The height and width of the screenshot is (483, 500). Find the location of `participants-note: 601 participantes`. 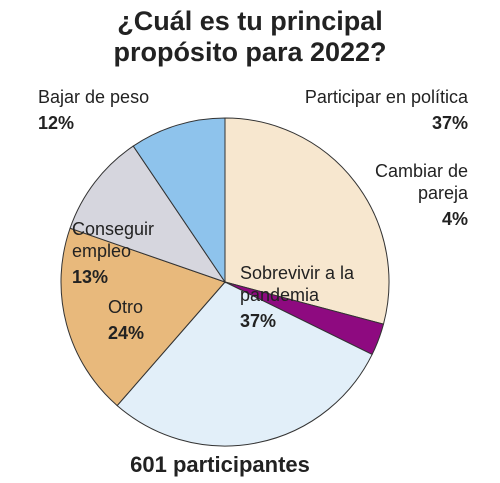

participants-note: 601 participantes is located at coordinates (220, 464).